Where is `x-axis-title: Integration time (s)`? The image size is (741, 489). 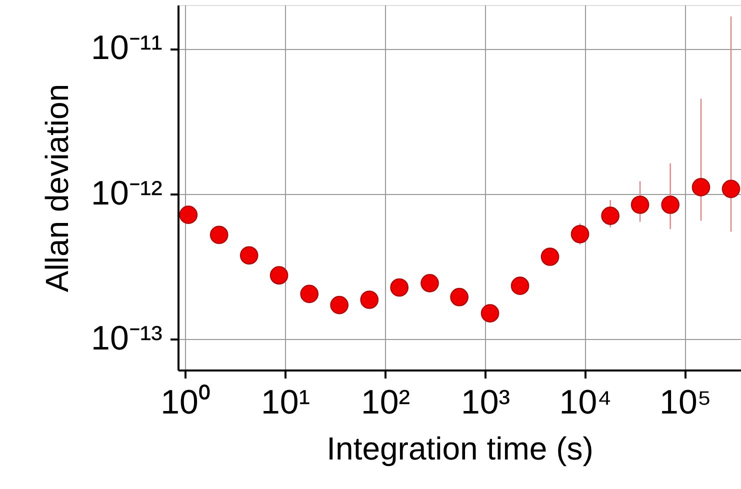 x-axis-title: Integration time (s) is located at coordinates (460, 448).